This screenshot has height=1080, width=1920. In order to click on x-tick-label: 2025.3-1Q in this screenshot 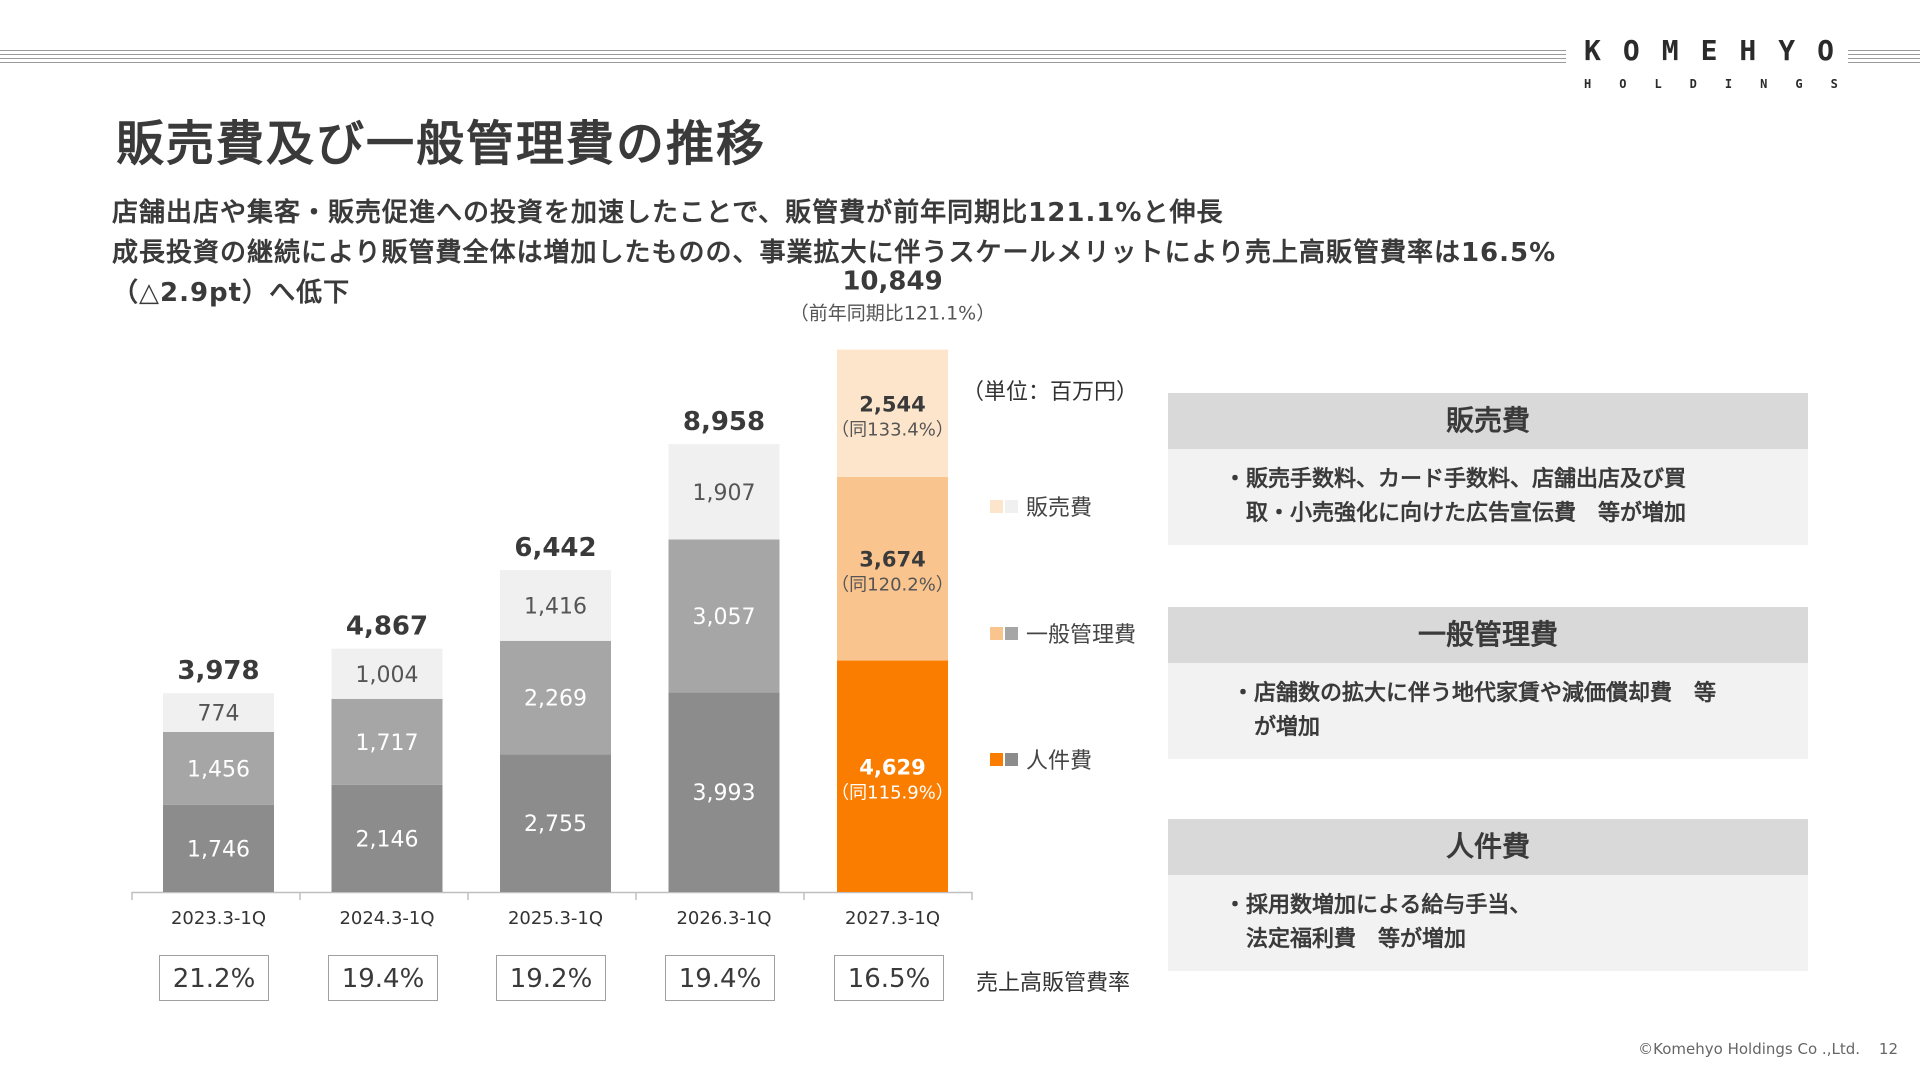, I will do `click(555, 918)`.